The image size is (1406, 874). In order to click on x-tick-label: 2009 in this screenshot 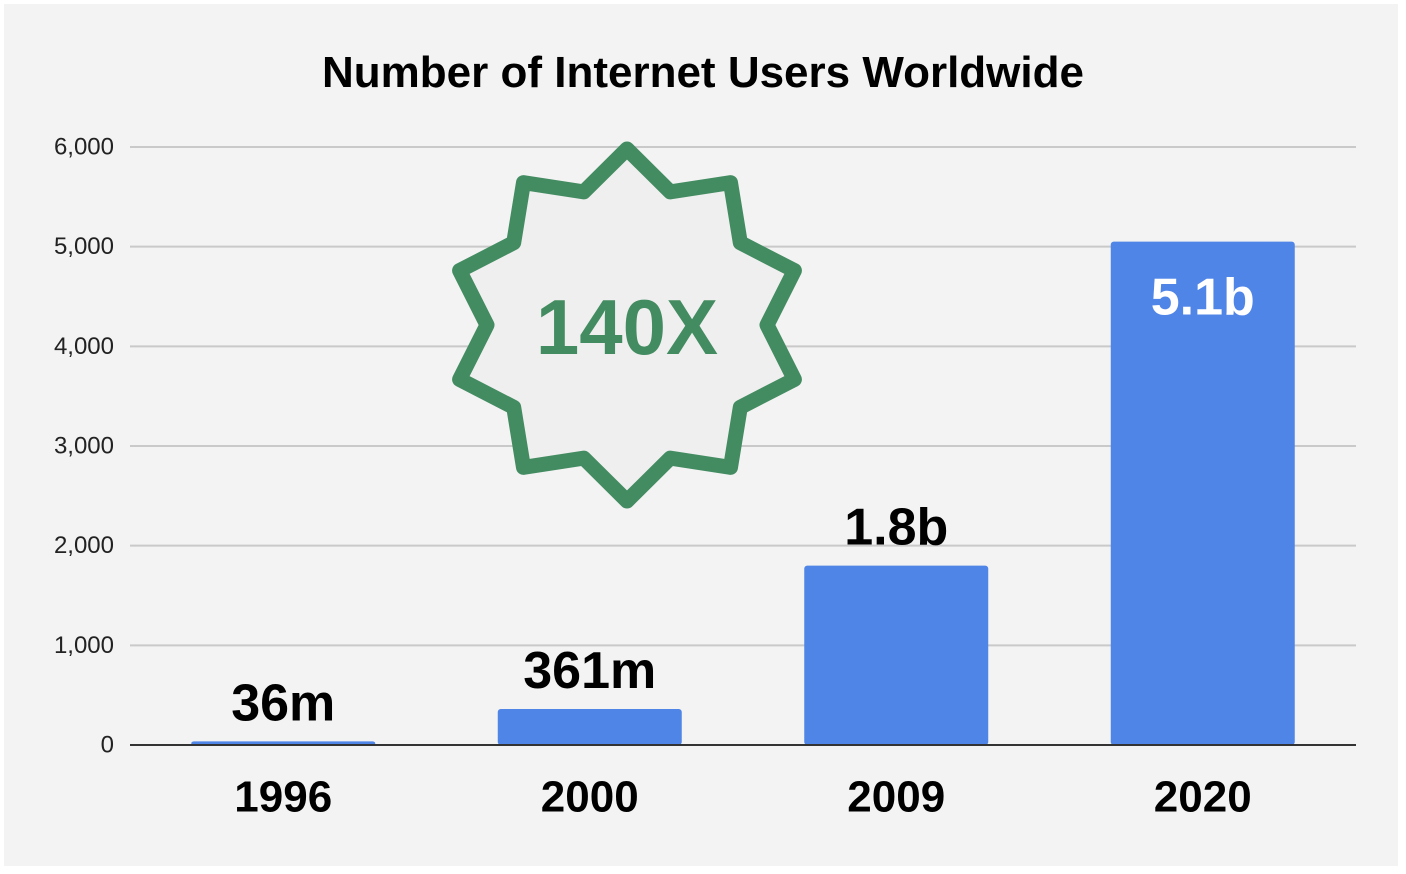, I will do `click(896, 797)`.